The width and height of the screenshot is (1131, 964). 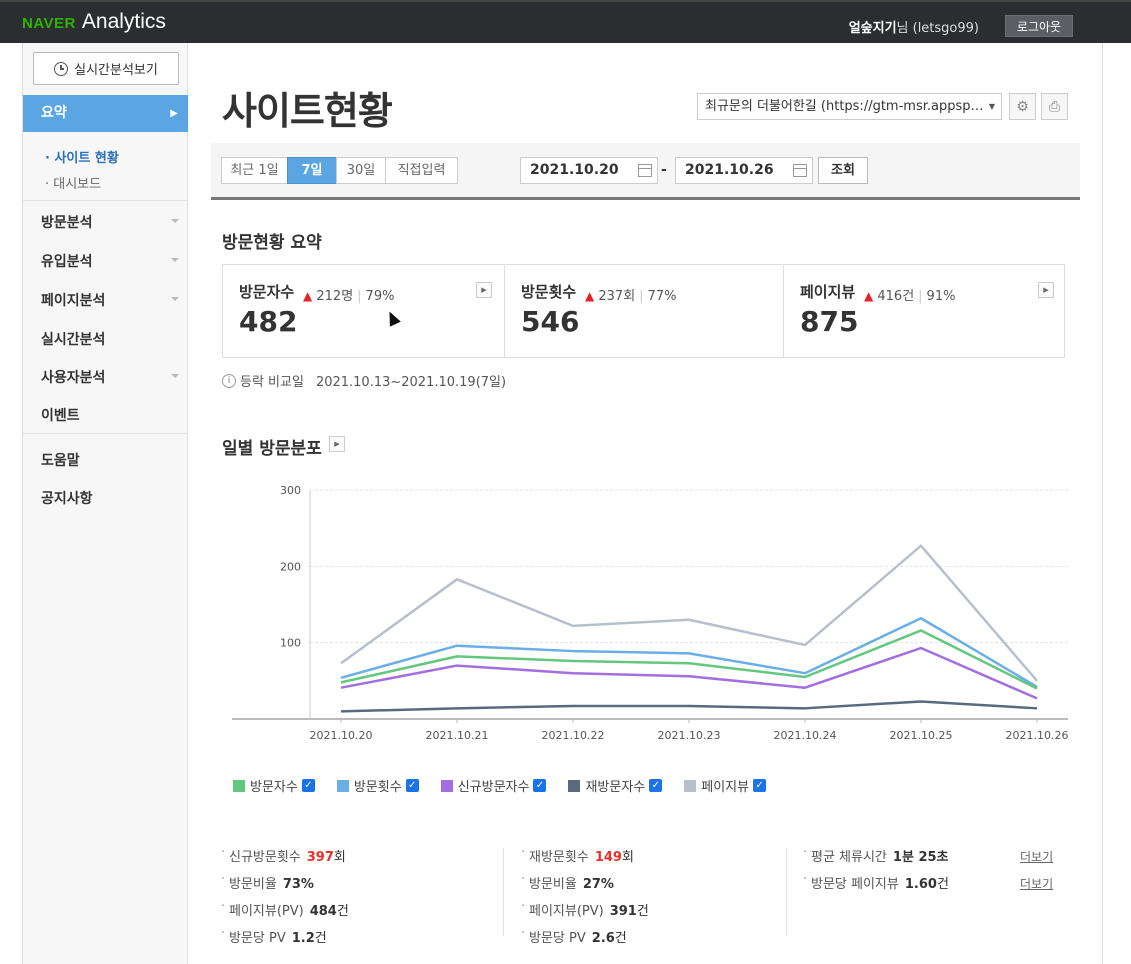 I want to click on stat-label: 방문당 PV, so click(x=557, y=938).